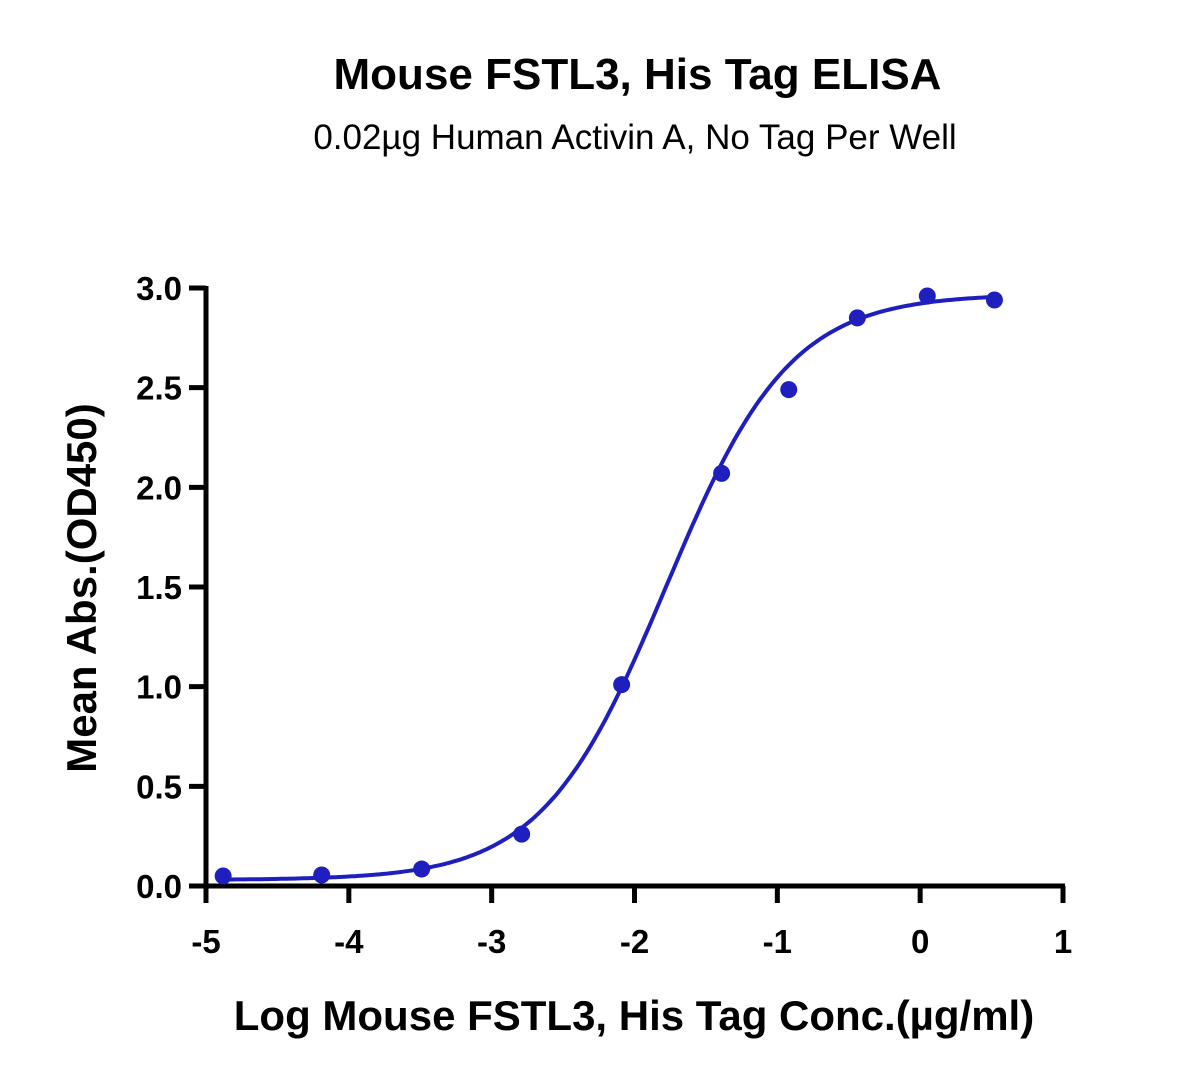  Describe the element at coordinates (635, 137) in the screenshot. I see `chart-subtitle: 0.02µg Human Activin A, No Tag Per Well` at that location.